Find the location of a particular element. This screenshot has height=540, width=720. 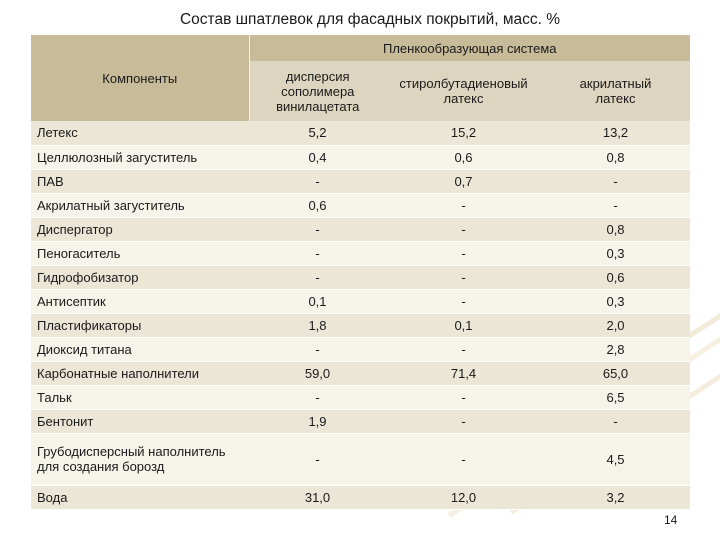

component-name: Антисептик is located at coordinates (140, 301).